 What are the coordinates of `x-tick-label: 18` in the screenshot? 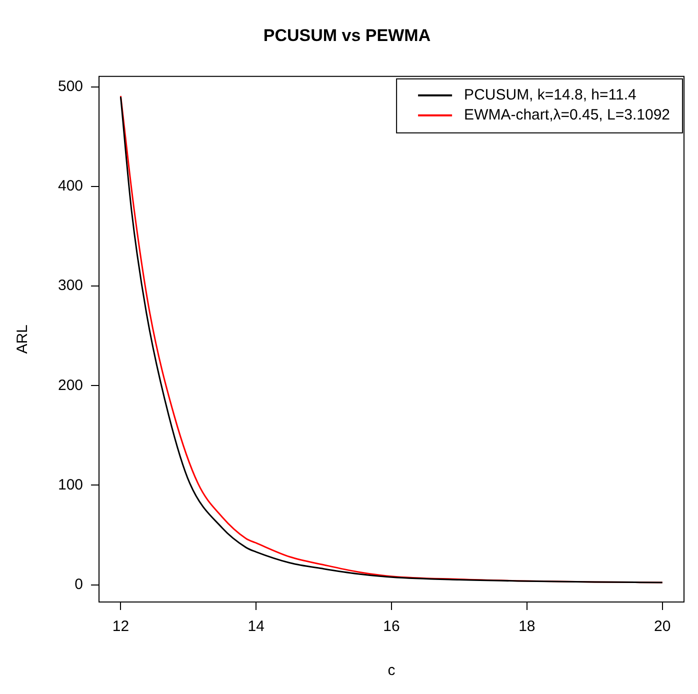 It's located at (527, 627).